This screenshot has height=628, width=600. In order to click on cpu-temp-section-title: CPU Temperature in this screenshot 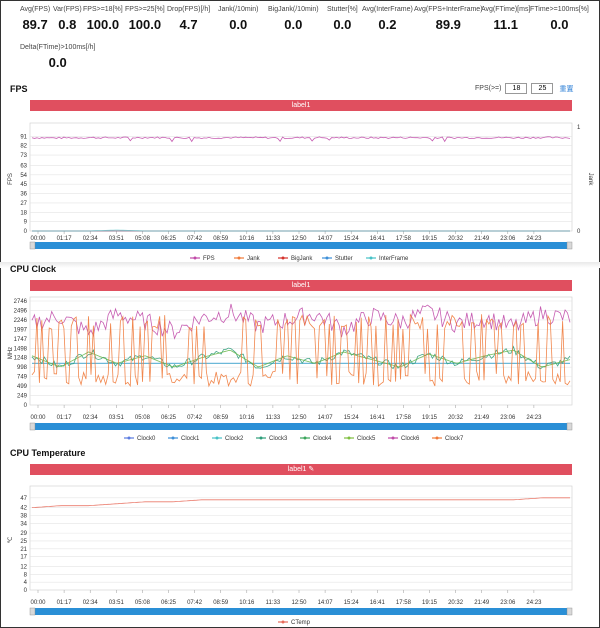, I will do `click(48, 453)`.